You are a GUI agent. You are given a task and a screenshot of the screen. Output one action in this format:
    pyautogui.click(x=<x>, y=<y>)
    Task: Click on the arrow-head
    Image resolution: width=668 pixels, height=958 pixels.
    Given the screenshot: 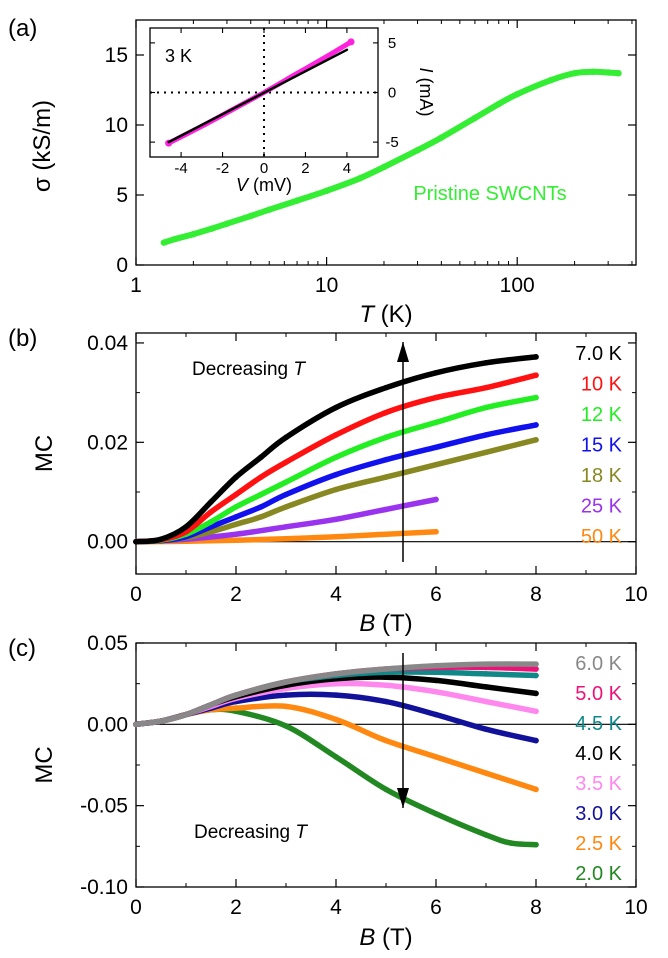 What is the action you would take?
    pyautogui.click(x=403, y=352)
    